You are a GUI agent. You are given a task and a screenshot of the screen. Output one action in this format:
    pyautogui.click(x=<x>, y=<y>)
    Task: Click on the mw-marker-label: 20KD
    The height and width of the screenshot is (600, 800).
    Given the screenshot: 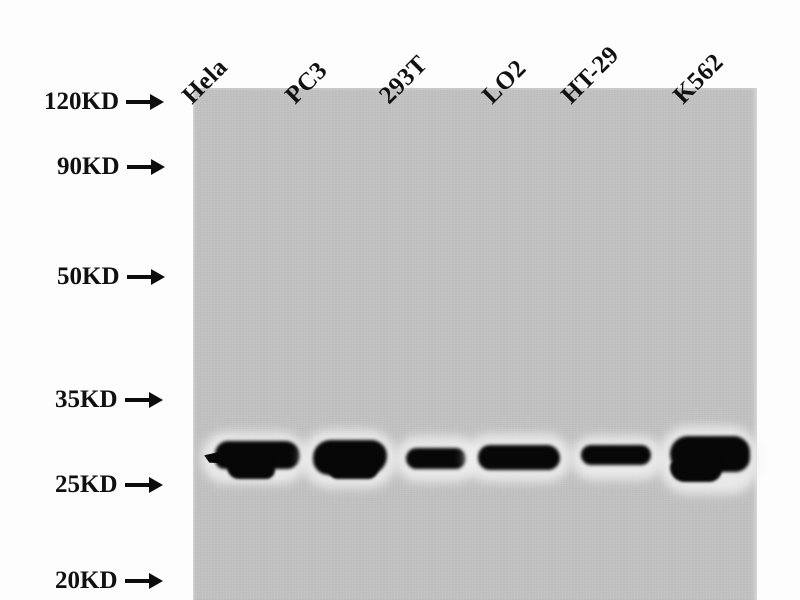 What is the action you would take?
    pyautogui.click(x=86, y=580)
    